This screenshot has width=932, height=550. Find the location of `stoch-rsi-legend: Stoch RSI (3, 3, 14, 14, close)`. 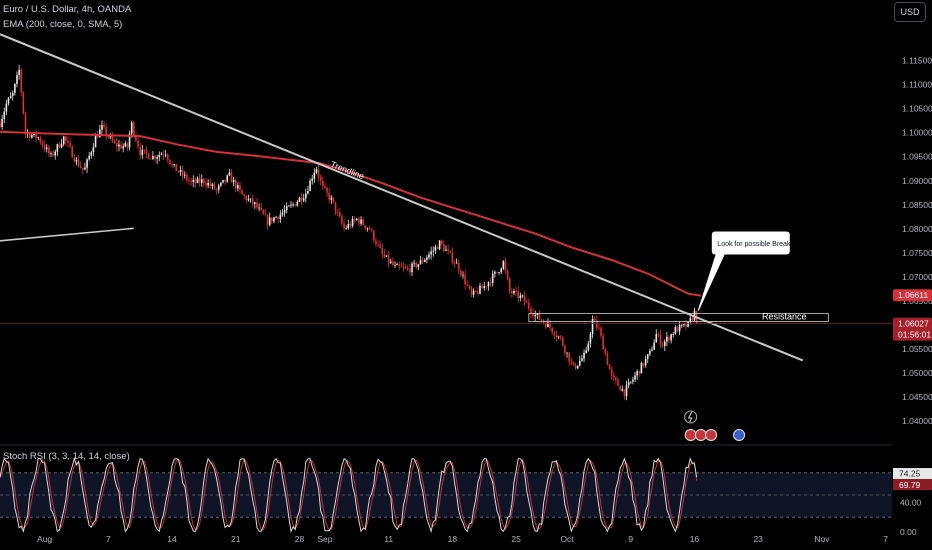

stoch-rsi-legend: Stoch RSI (3, 3, 14, 14, close) is located at coordinates (66, 456).